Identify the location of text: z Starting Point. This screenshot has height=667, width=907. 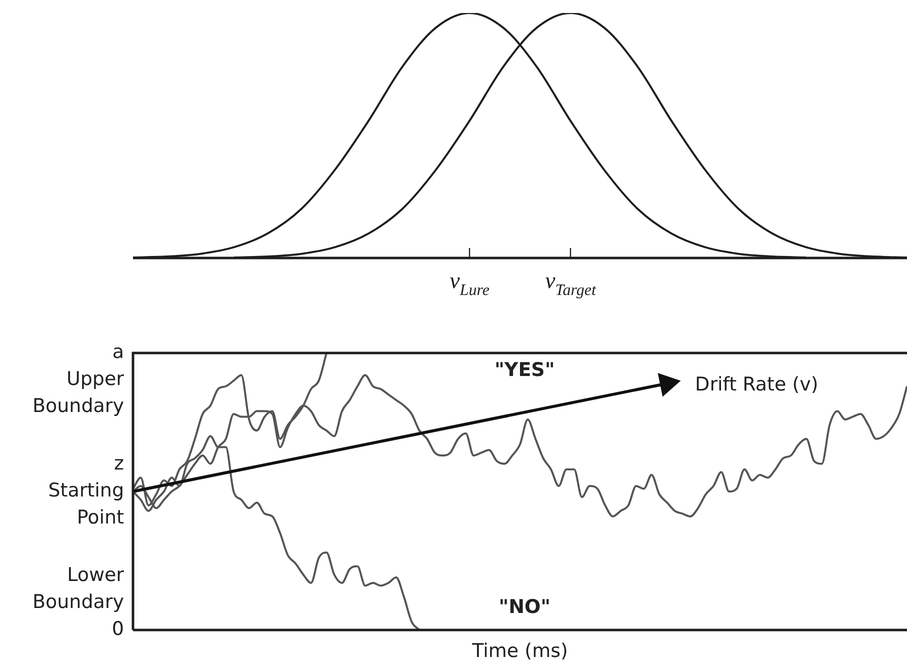
(86, 490).